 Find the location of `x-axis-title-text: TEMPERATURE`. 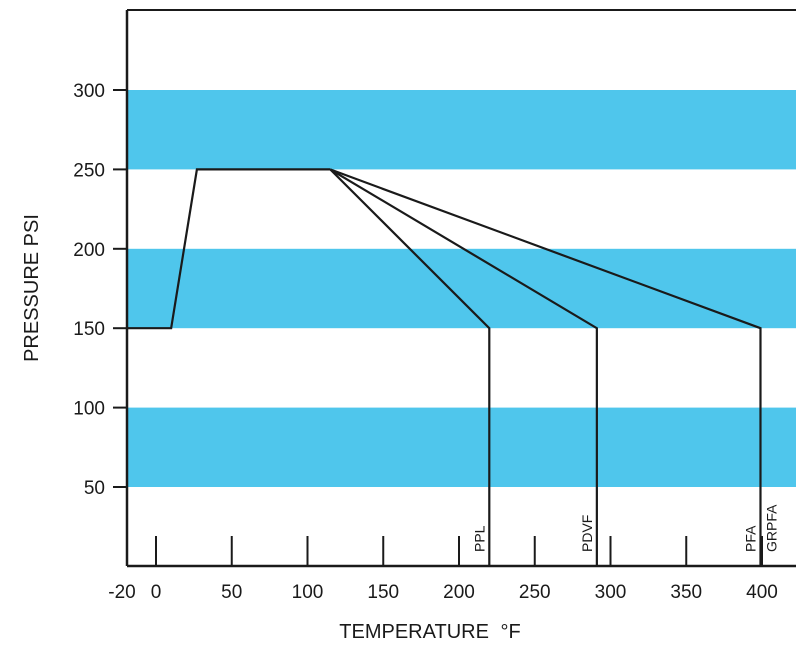

x-axis-title-text: TEMPERATURE is located at coordinates (414, 632).